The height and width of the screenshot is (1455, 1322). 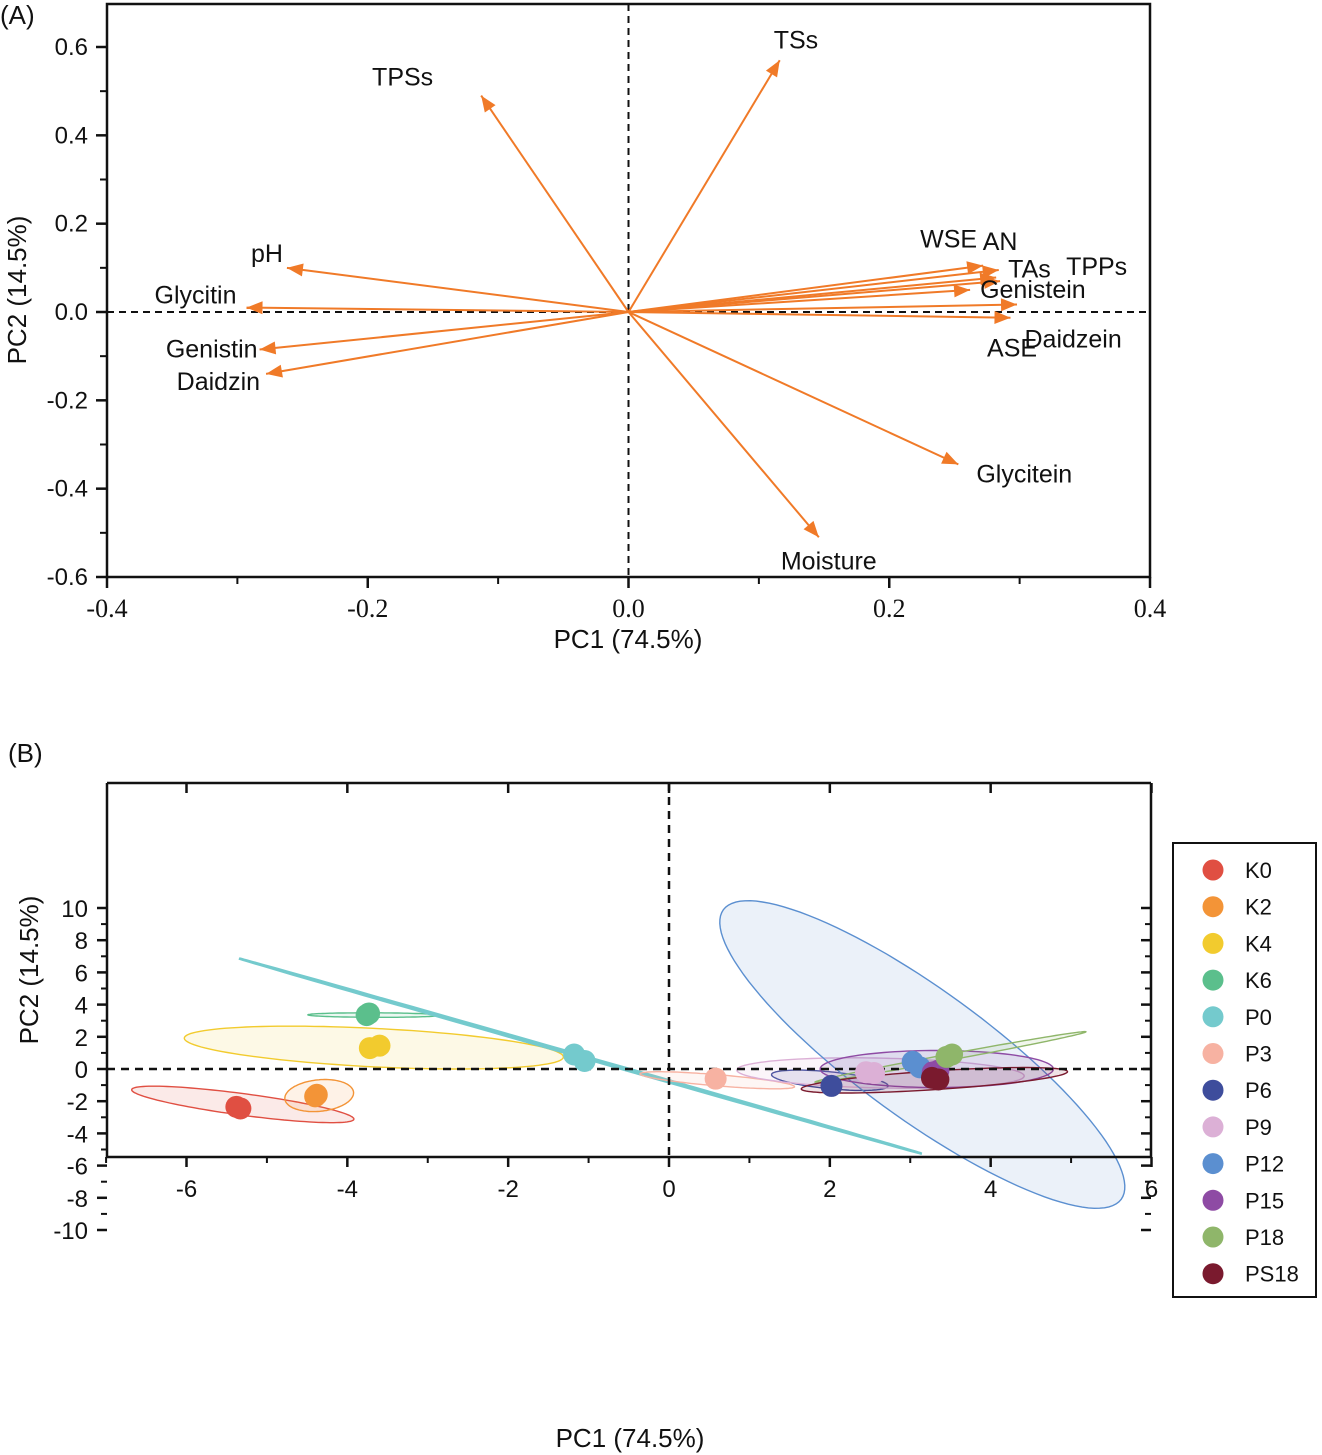 What do you see at coordinates (555, 204) in the screenshot?
I see `loading-vector-tpss` at bounding box center [555, 204].